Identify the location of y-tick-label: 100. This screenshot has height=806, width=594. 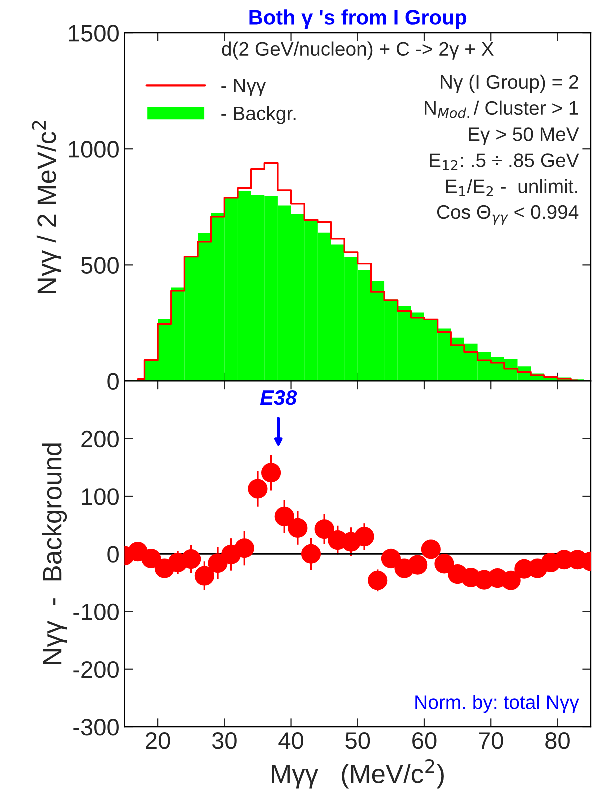
(100, 497).